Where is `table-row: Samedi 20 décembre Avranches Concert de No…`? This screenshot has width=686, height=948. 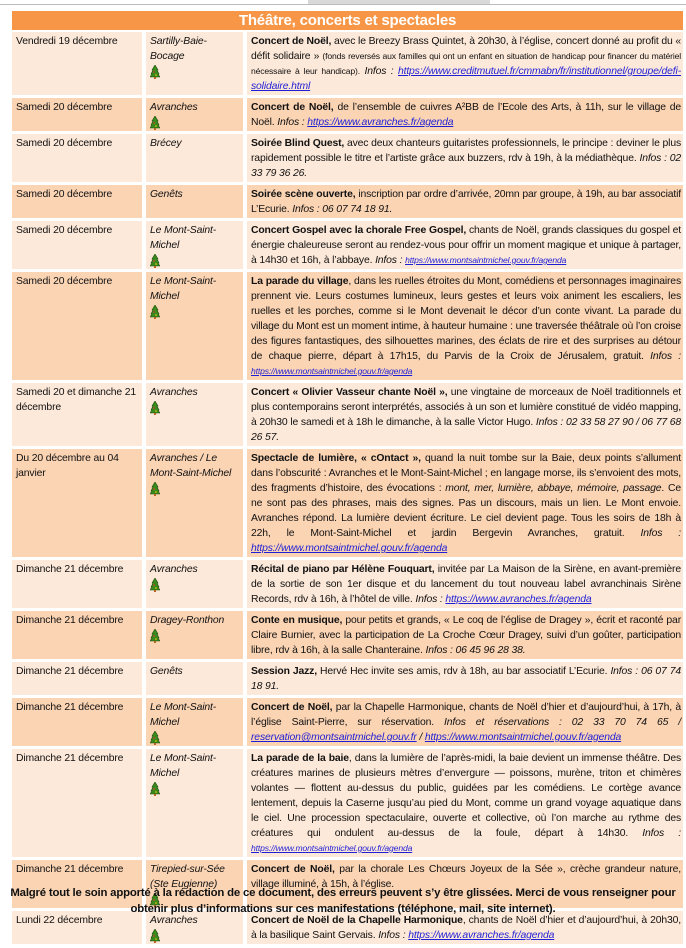
table-row: Samedi 20 décembre Avranches Concert de No… is located at coordinates (347, 114).